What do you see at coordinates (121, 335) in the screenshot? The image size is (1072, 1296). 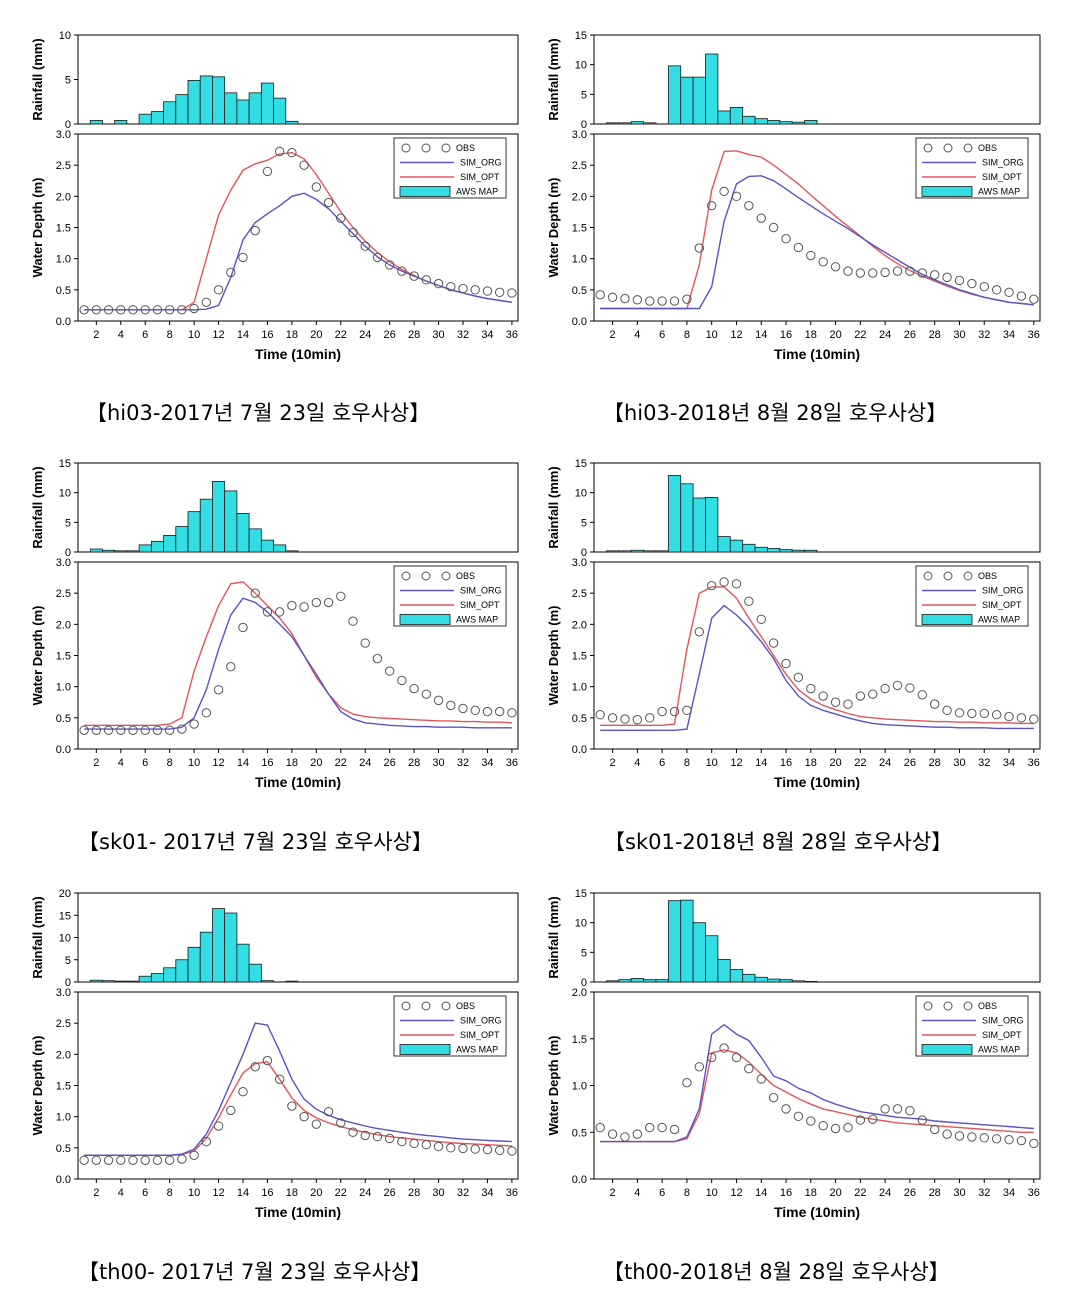 I see `xtick-label: 4` at bounding box center [121, 335].